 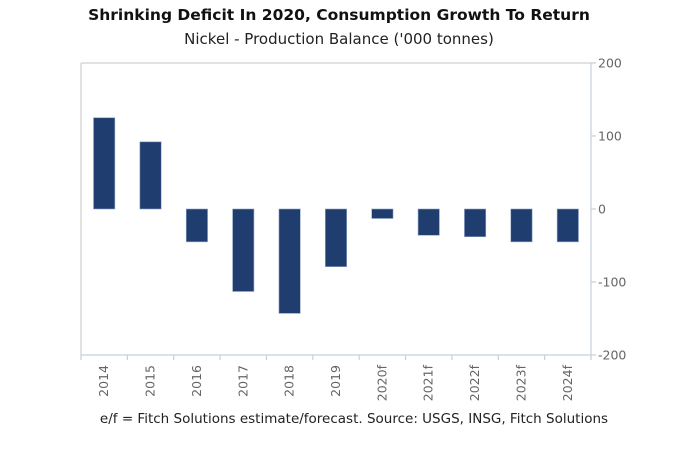 What do you see at coordinates (567, 225) in the screenshot?
I see `bar-2024f` at bounding box center [567, 225].